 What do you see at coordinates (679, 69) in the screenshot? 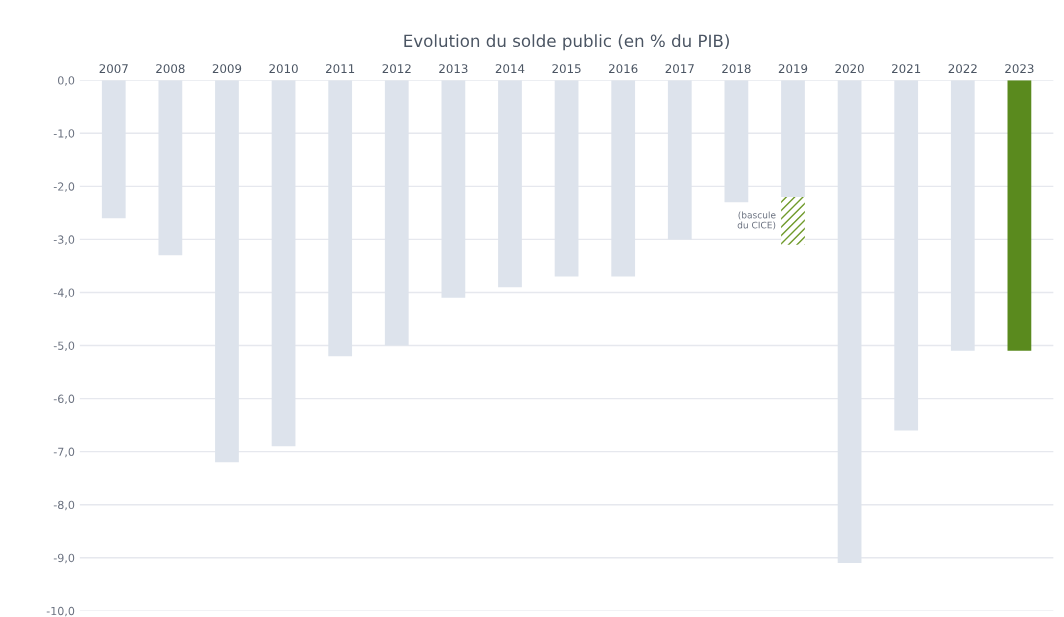
I see `x-tick-label: 2017` at bounding box center [679, 69].